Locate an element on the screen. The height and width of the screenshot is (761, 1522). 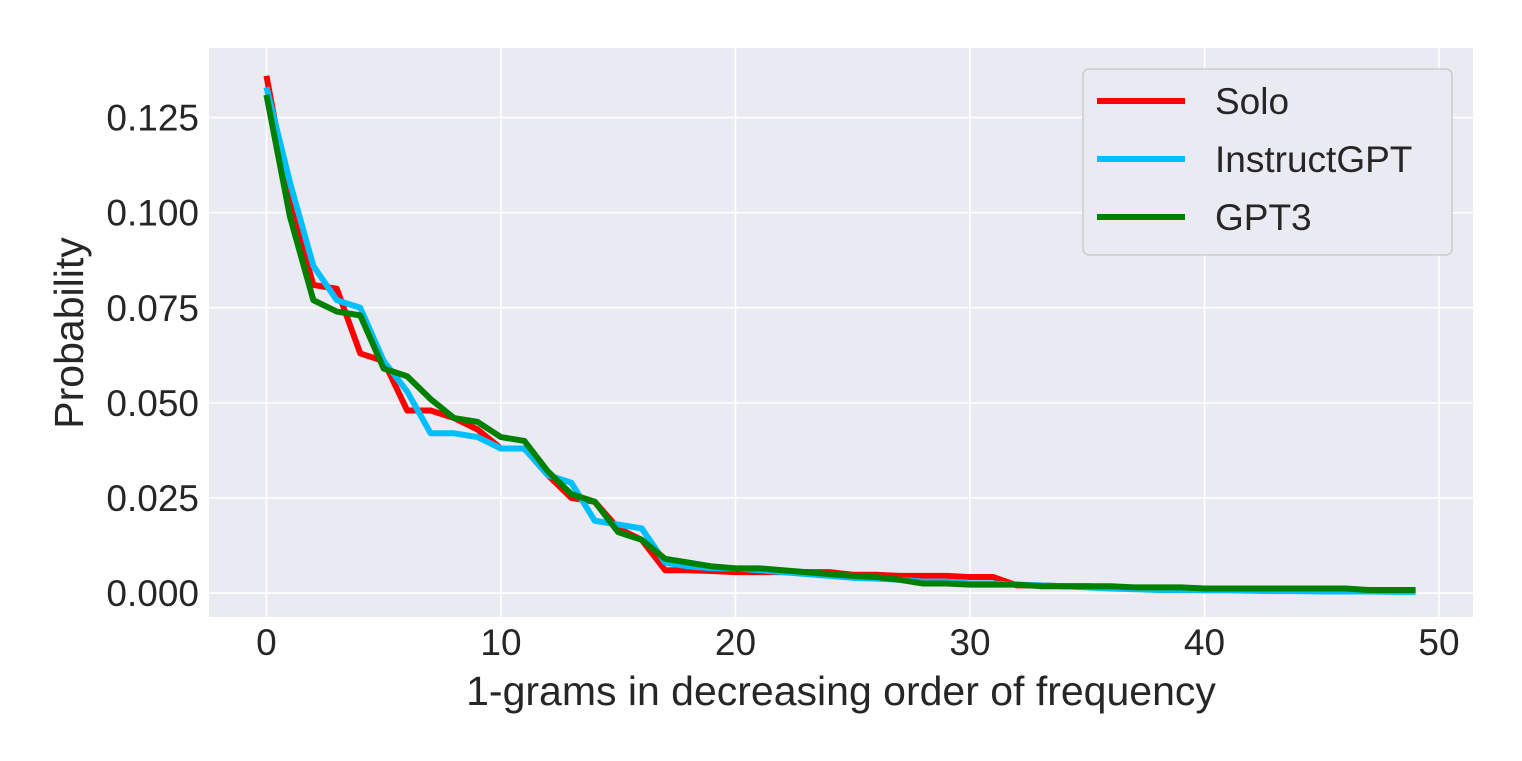
legend: Solo InstructGPT GPT3 is located at coordinates (1267, 162).